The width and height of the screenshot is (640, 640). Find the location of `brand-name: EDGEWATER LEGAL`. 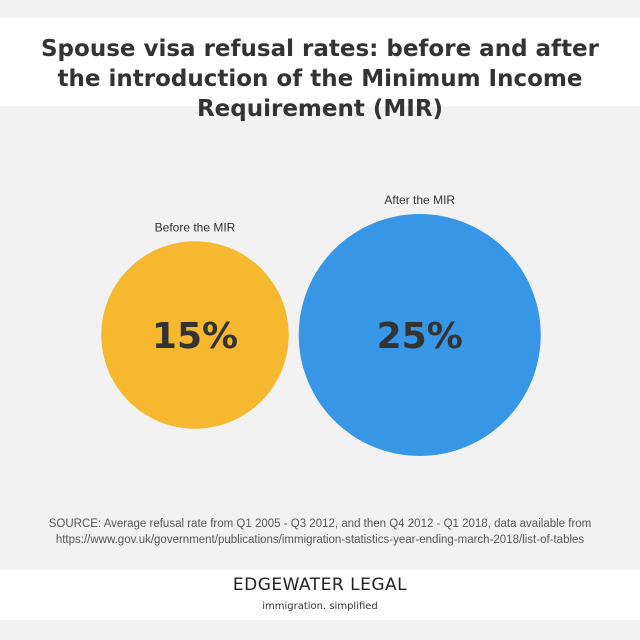

brand-name: EDGEWATER LEGAL is located at coordinates (320, 585).